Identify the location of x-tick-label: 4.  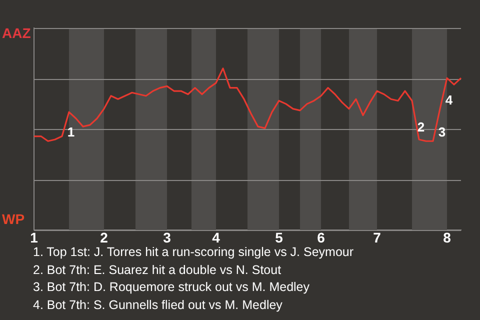
(216, 237).